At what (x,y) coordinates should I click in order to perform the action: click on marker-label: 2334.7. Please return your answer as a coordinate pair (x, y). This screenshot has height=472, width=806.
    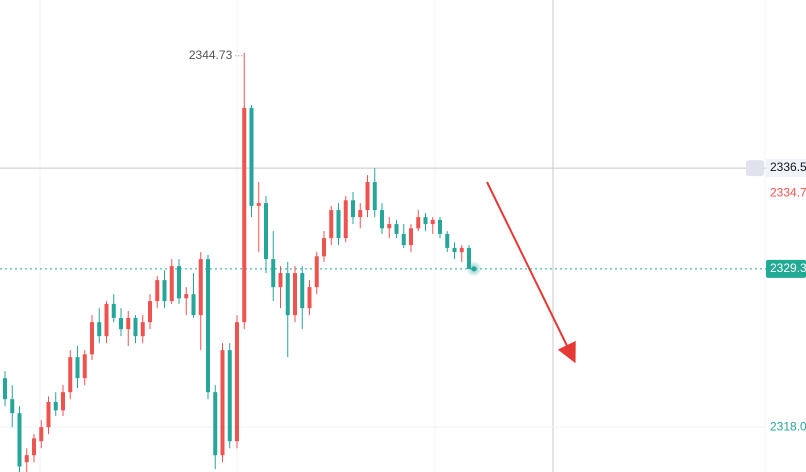
    Looking at the image, I should click on (788, 192).